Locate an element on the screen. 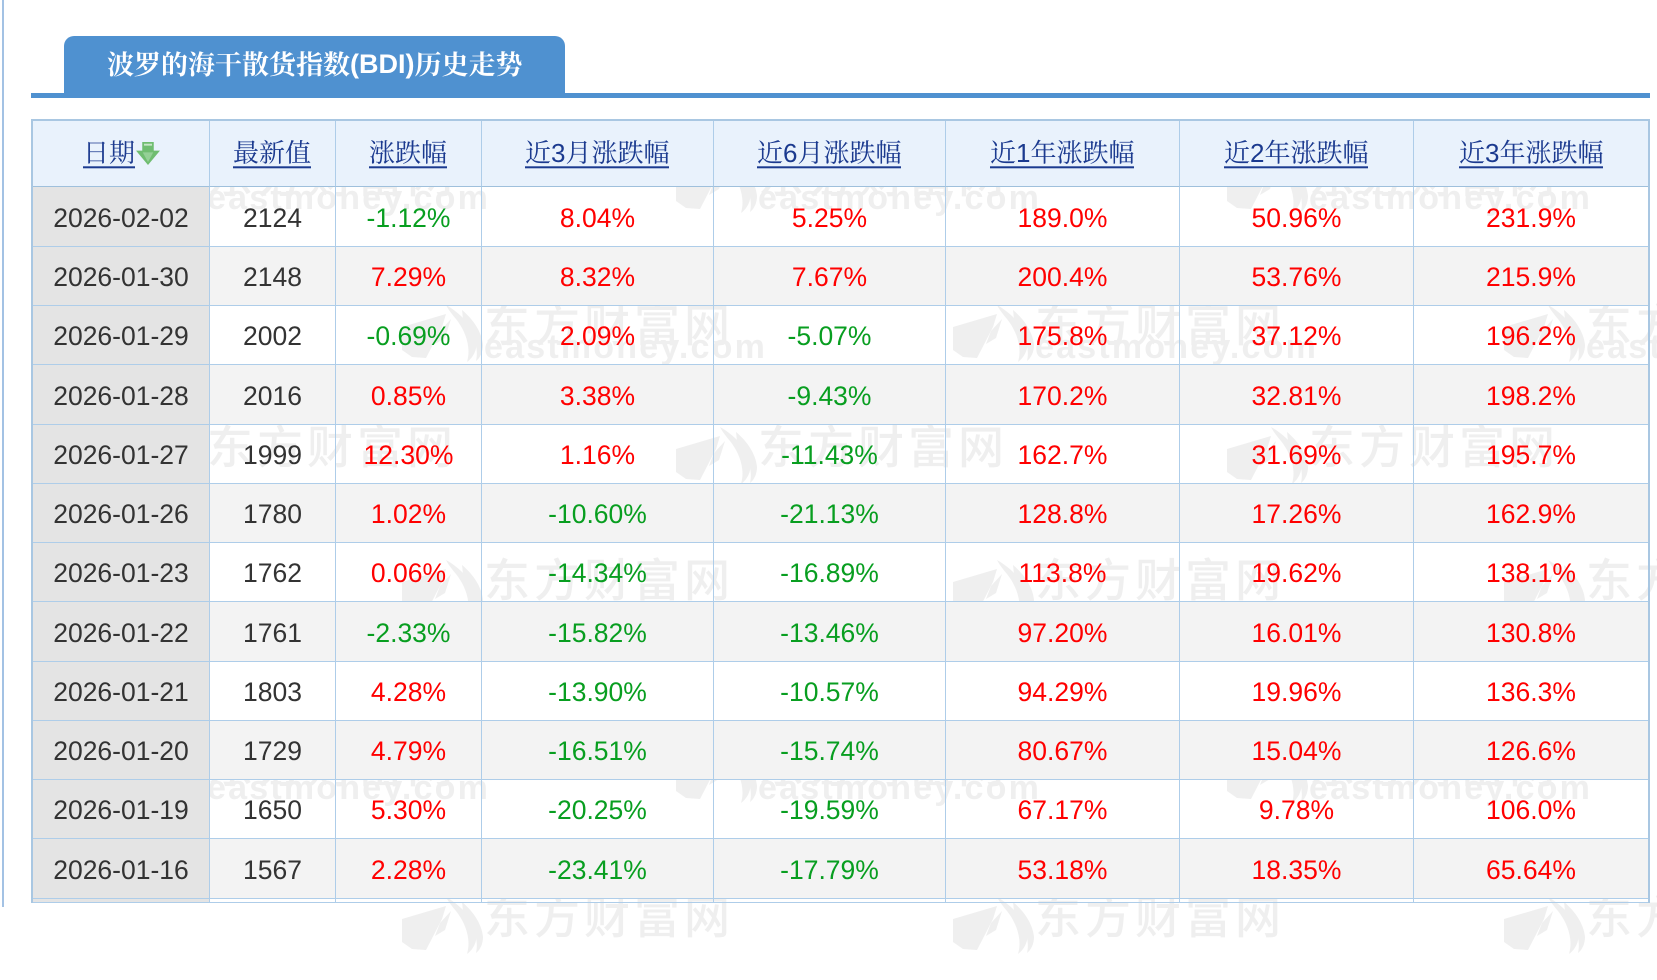 This screenshot has height=980, width=1657. svg-text: 6 is located at coordinates (790, 153).